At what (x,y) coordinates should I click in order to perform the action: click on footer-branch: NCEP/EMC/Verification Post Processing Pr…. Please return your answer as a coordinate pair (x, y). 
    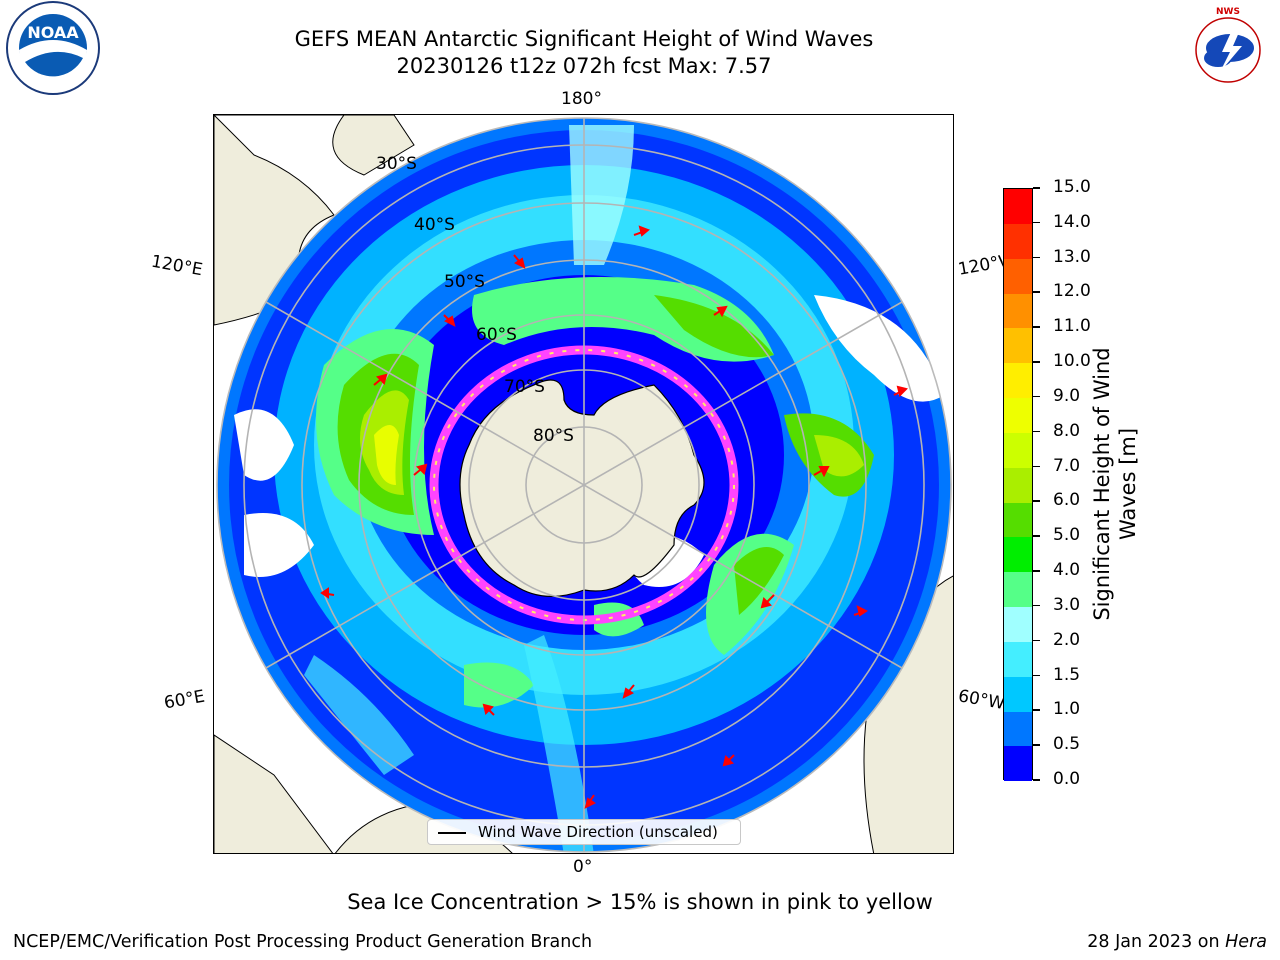
    Looking at the image, I should click on (303, 942).